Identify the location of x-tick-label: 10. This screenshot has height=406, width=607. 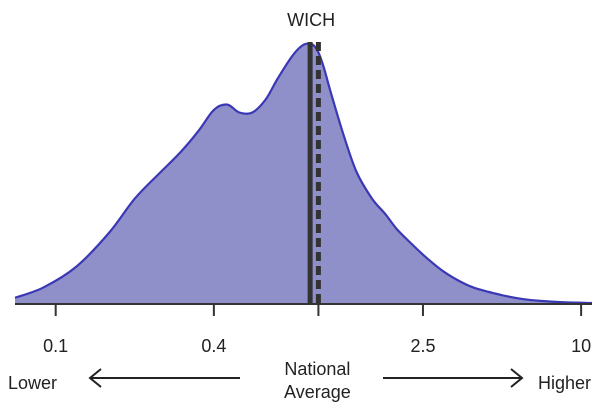
(581, 346).